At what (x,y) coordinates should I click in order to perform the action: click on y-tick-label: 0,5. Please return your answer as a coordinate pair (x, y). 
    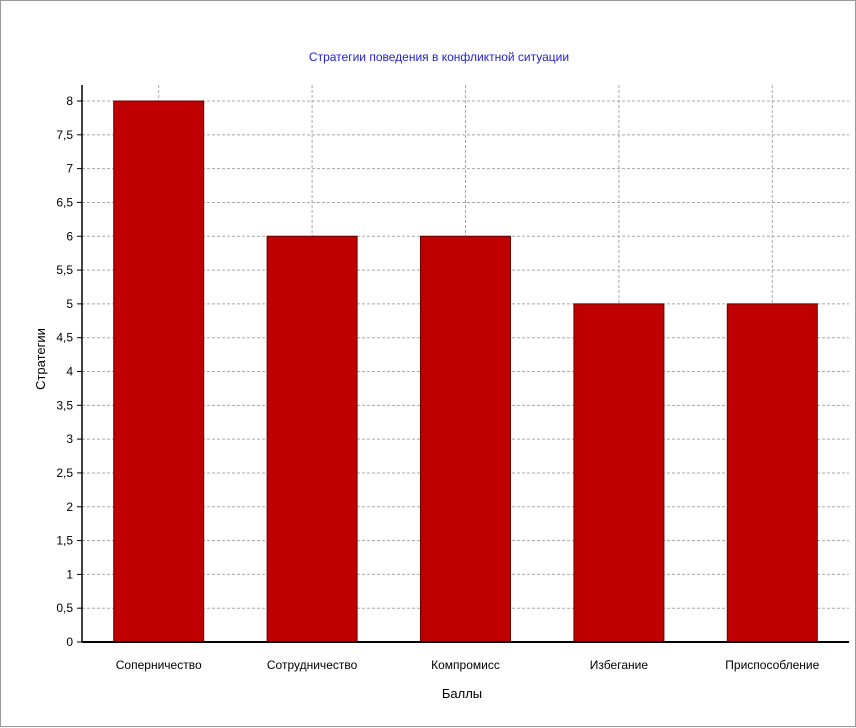
    Looking at the image, I should click on (64, 608).